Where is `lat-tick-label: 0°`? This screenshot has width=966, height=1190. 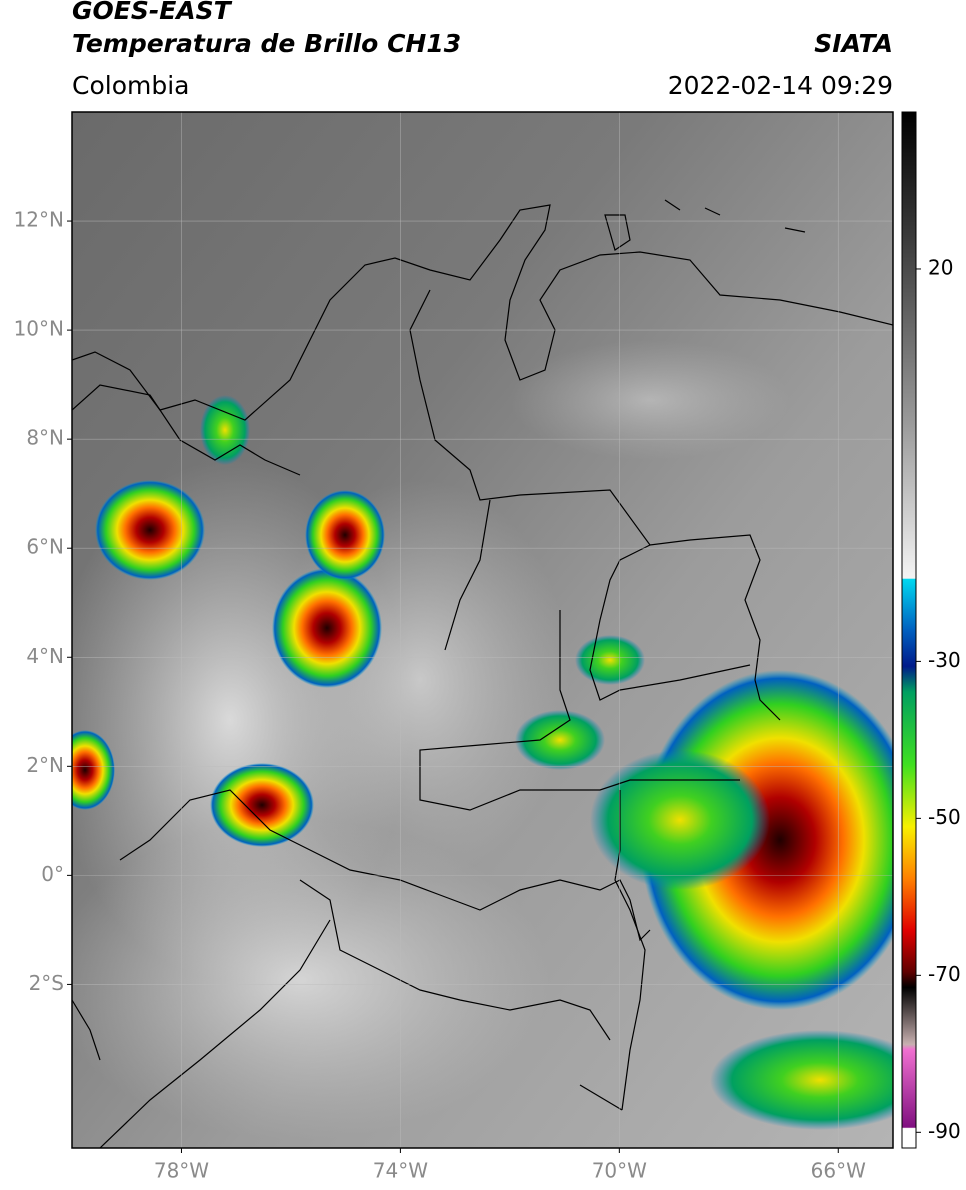 lat-tick-label: 0° is located at coordinates (52, 874).